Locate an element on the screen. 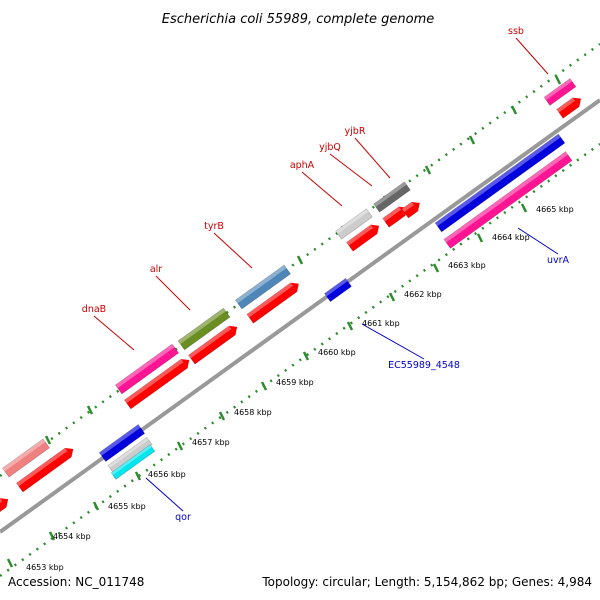 This screenshot has height=600, width=600. gene-label: uvrA is located at coordinates (558, 260).